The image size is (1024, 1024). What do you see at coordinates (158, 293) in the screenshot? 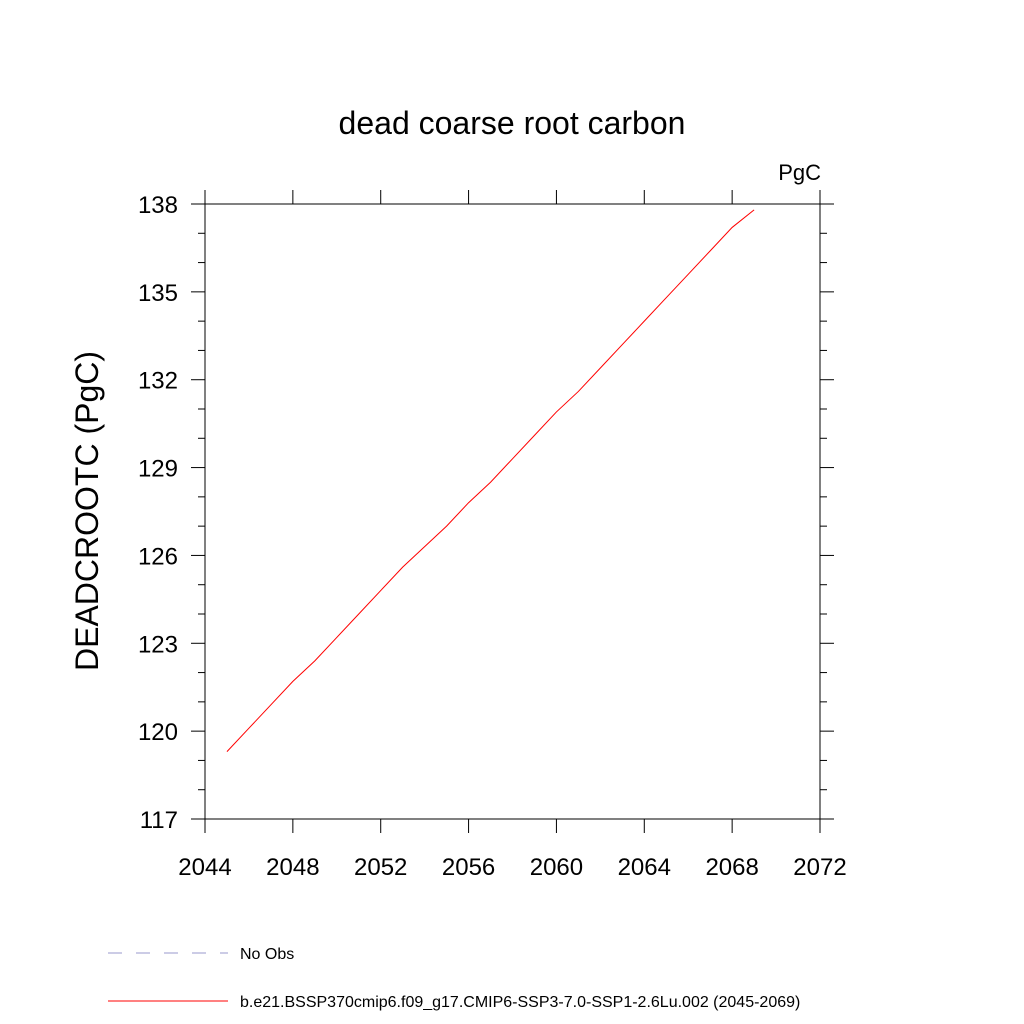
I see `y-tick-label: 135` at bounding box center [158, 293].